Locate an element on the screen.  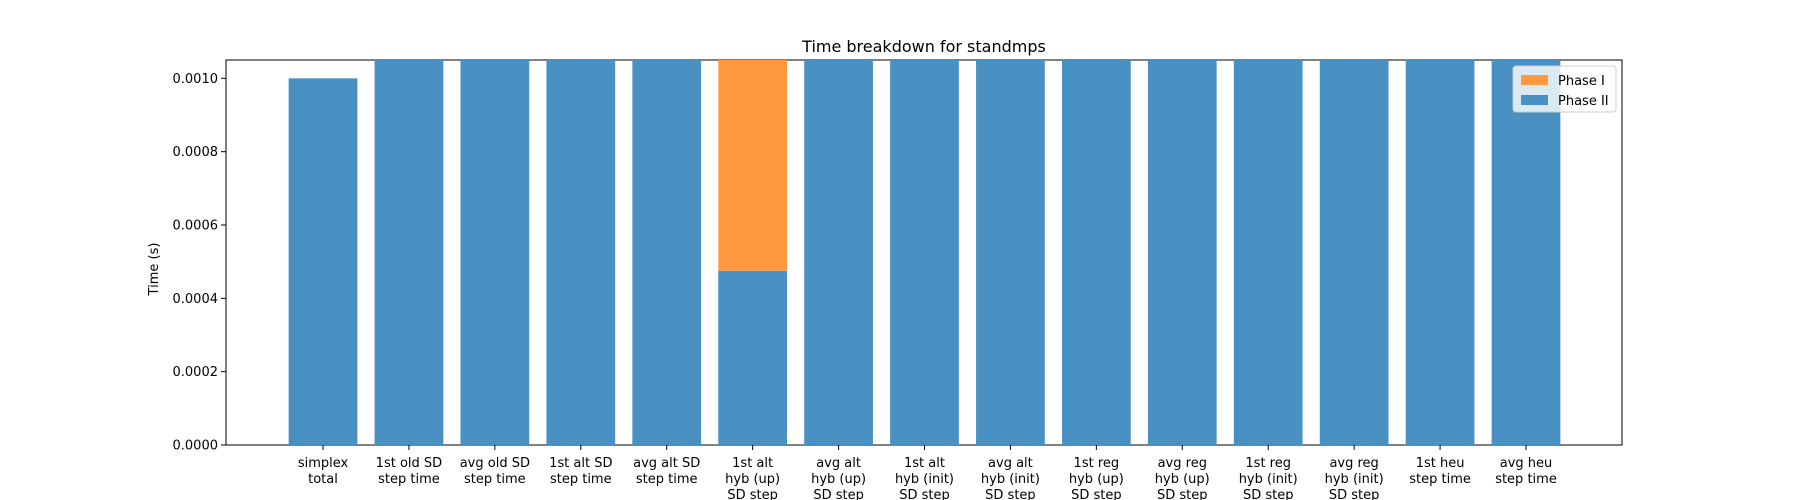
x-tick-label-line: avg alt SD is located at coordinates (666, 463).